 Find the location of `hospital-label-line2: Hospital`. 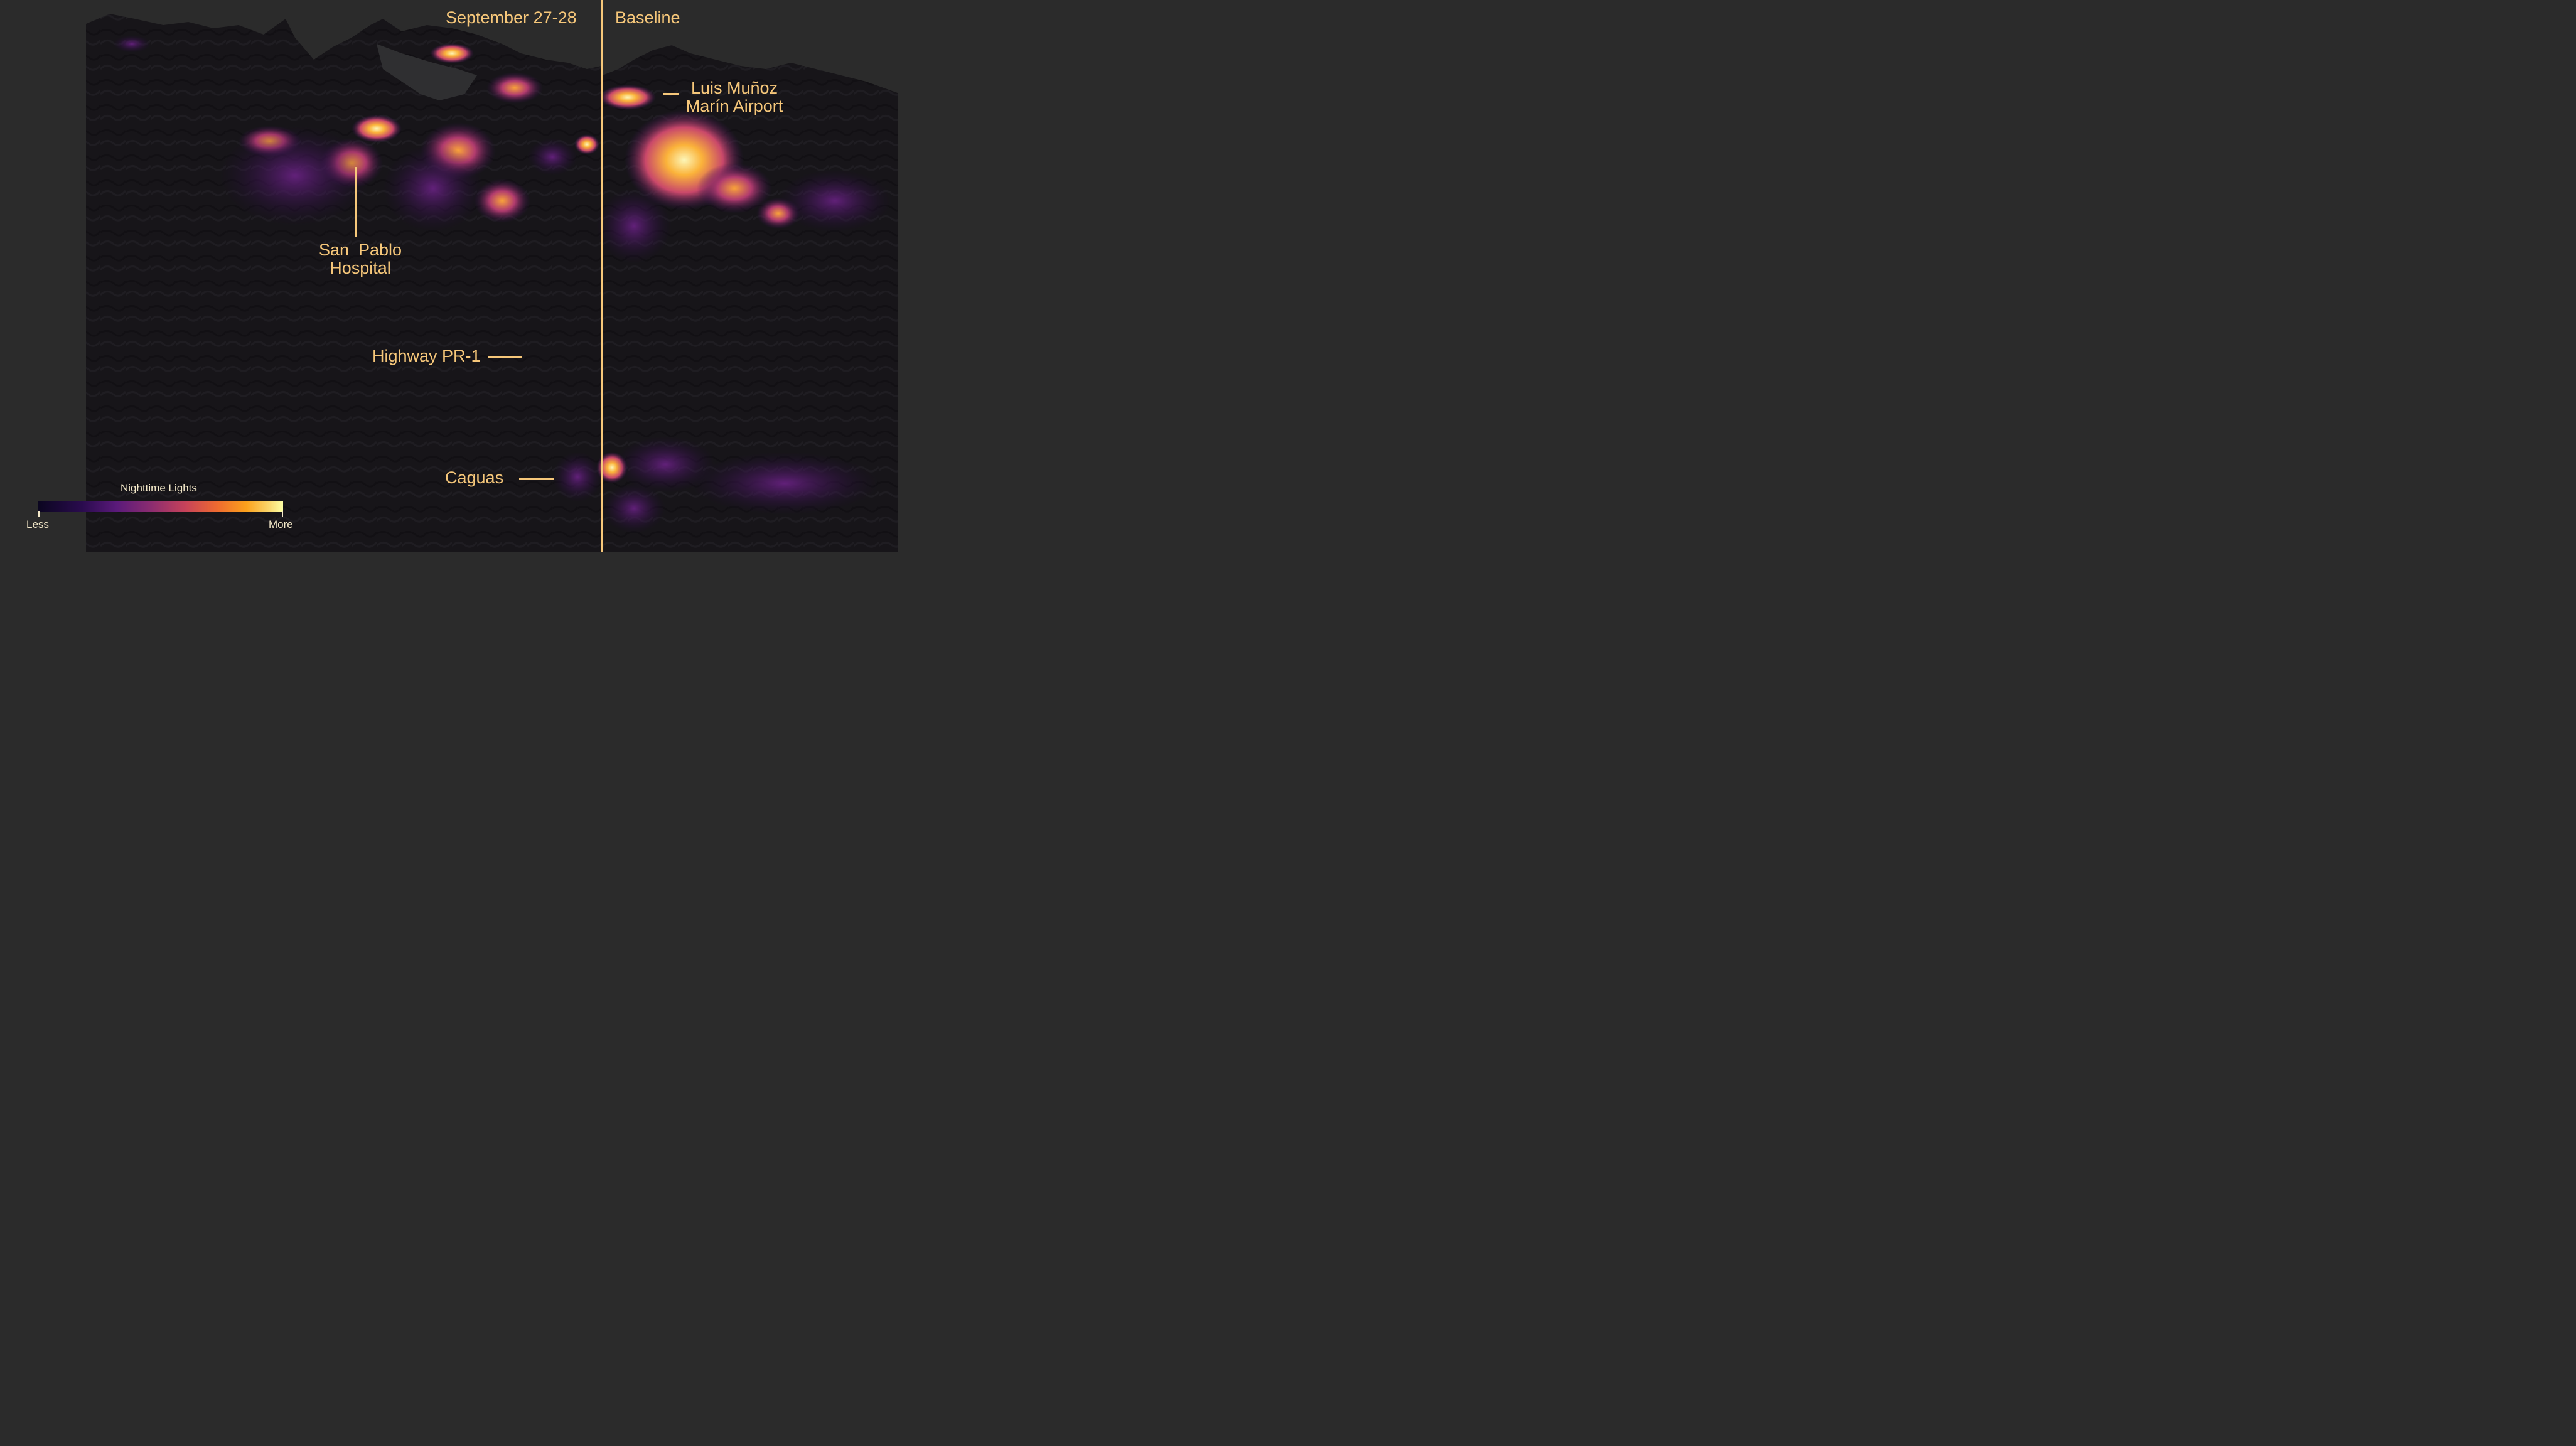

hospital-label-line2: Hospital is located at coordinates (360, 268).